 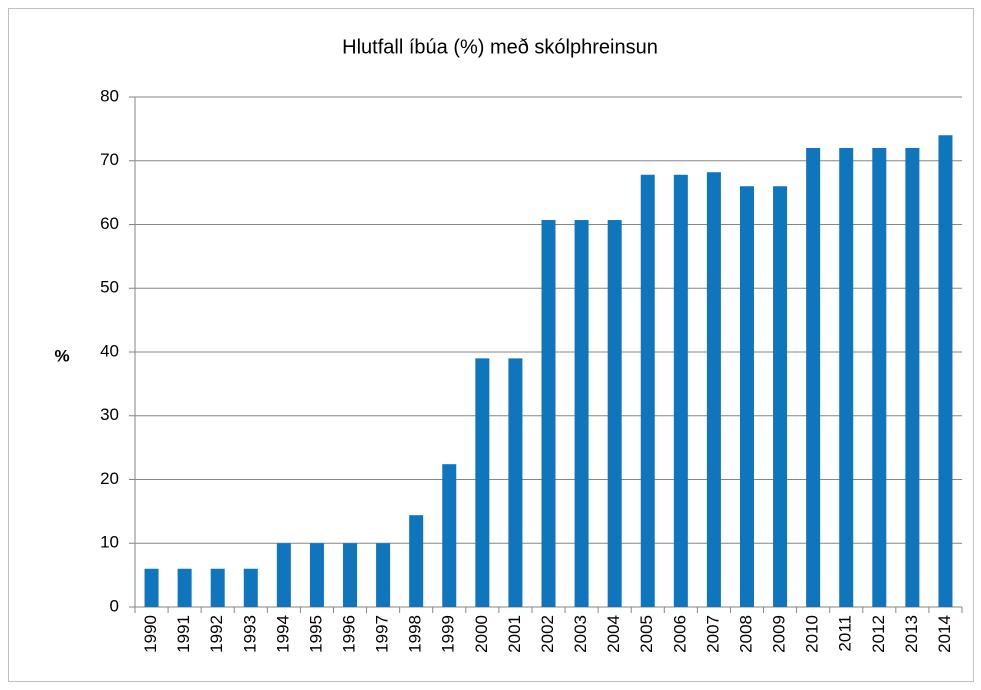 What do you see at coordinates (315, 634) in the screenshot?
I see `x-tick-label: 1995` at bounding box center [315, 634].